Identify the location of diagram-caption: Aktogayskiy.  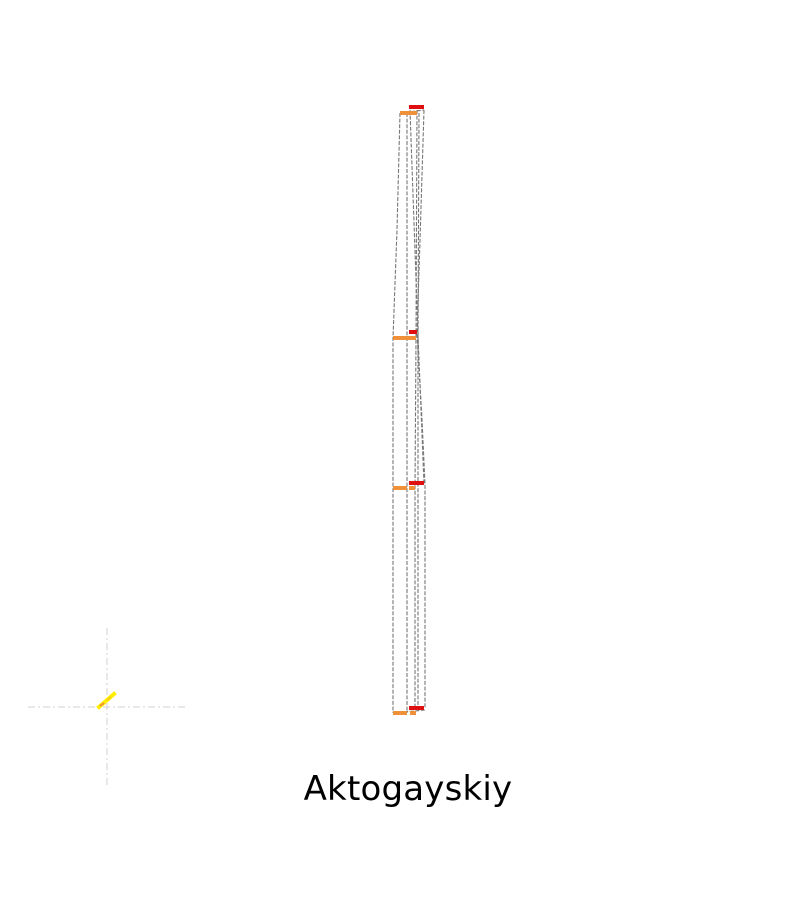
(408, 789).